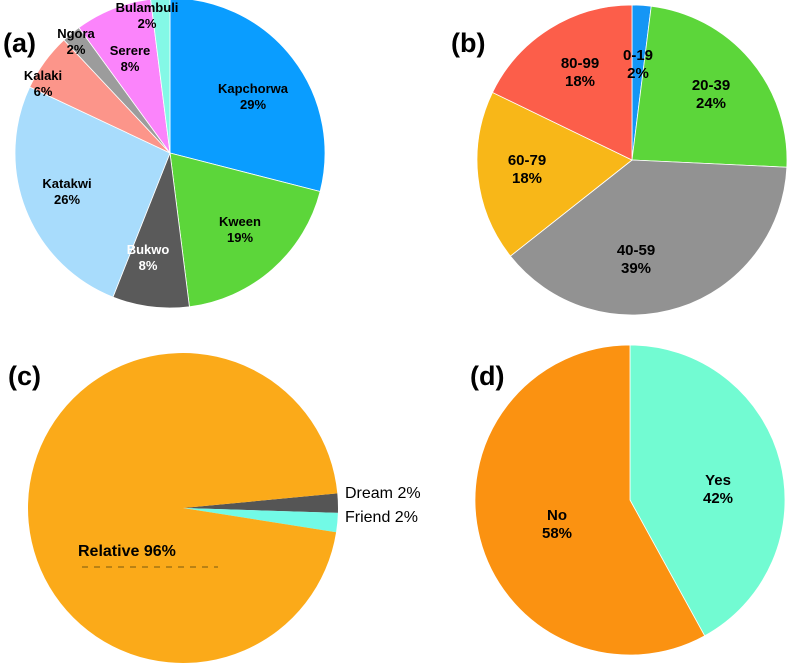  Describe the element at coordinates (718, 480) in the screenshot. I see `slice-name-label: Yes` at that location.